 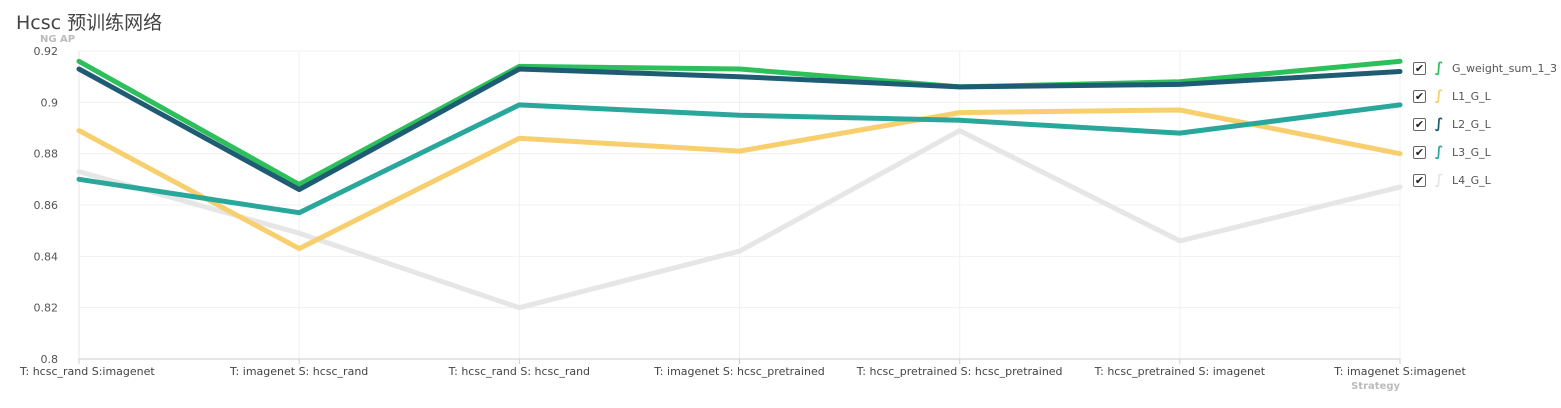 I want to click on x-tick-label: T: hcsc_rand S: hcsc_rand, so click(x=519, y=371).